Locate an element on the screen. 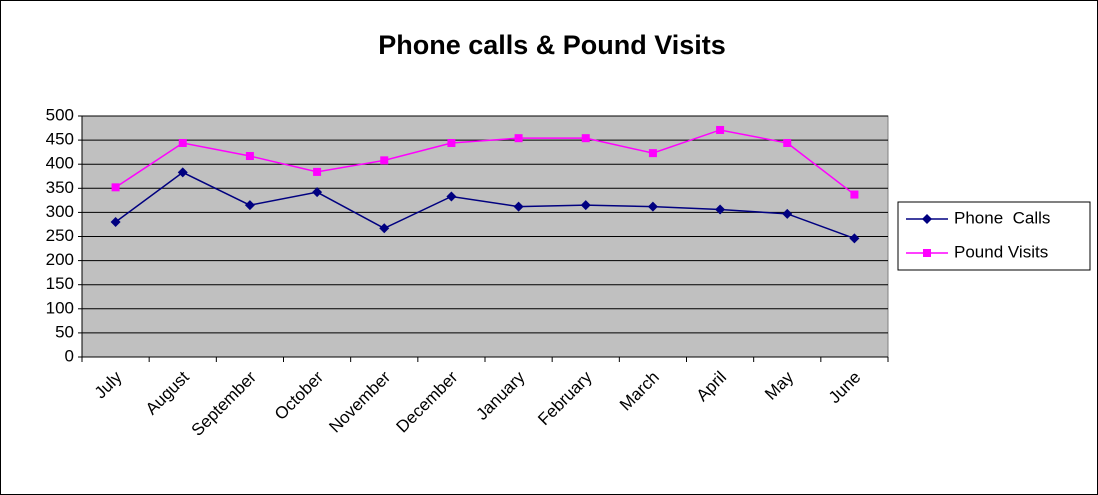 The width and height of the screenshot is (1098, 495). legend-label: Phone Calls is located at coordinates (1002, 217).